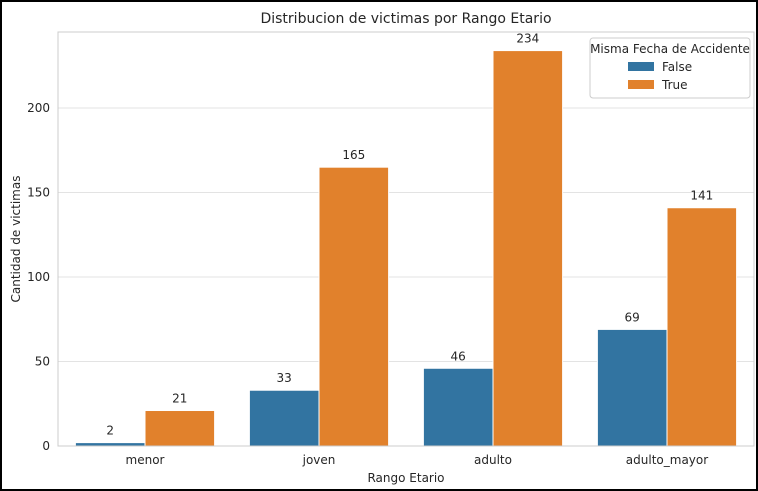 This screenshot has width=758, height=491. I want to click on legend: Misma Fecha de Accidente False True, so click(670, 68).